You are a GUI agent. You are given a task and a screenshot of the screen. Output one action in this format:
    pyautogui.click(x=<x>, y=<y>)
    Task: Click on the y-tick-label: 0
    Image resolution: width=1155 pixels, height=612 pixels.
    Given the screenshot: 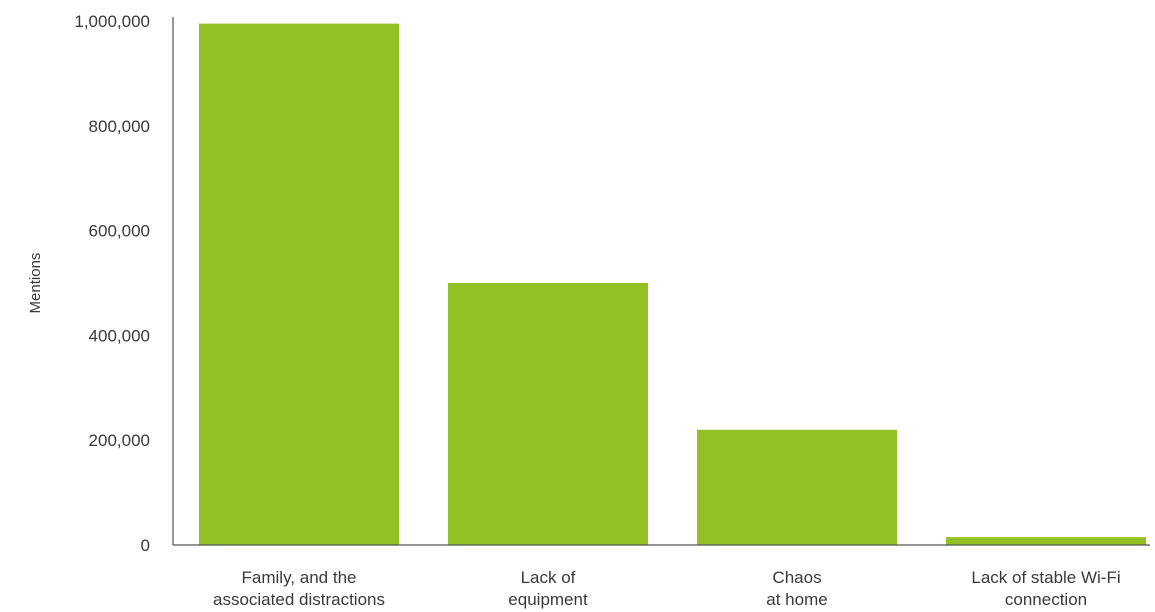 What is the action you would take?
    pyautogui.click(x=145, y=545)
    